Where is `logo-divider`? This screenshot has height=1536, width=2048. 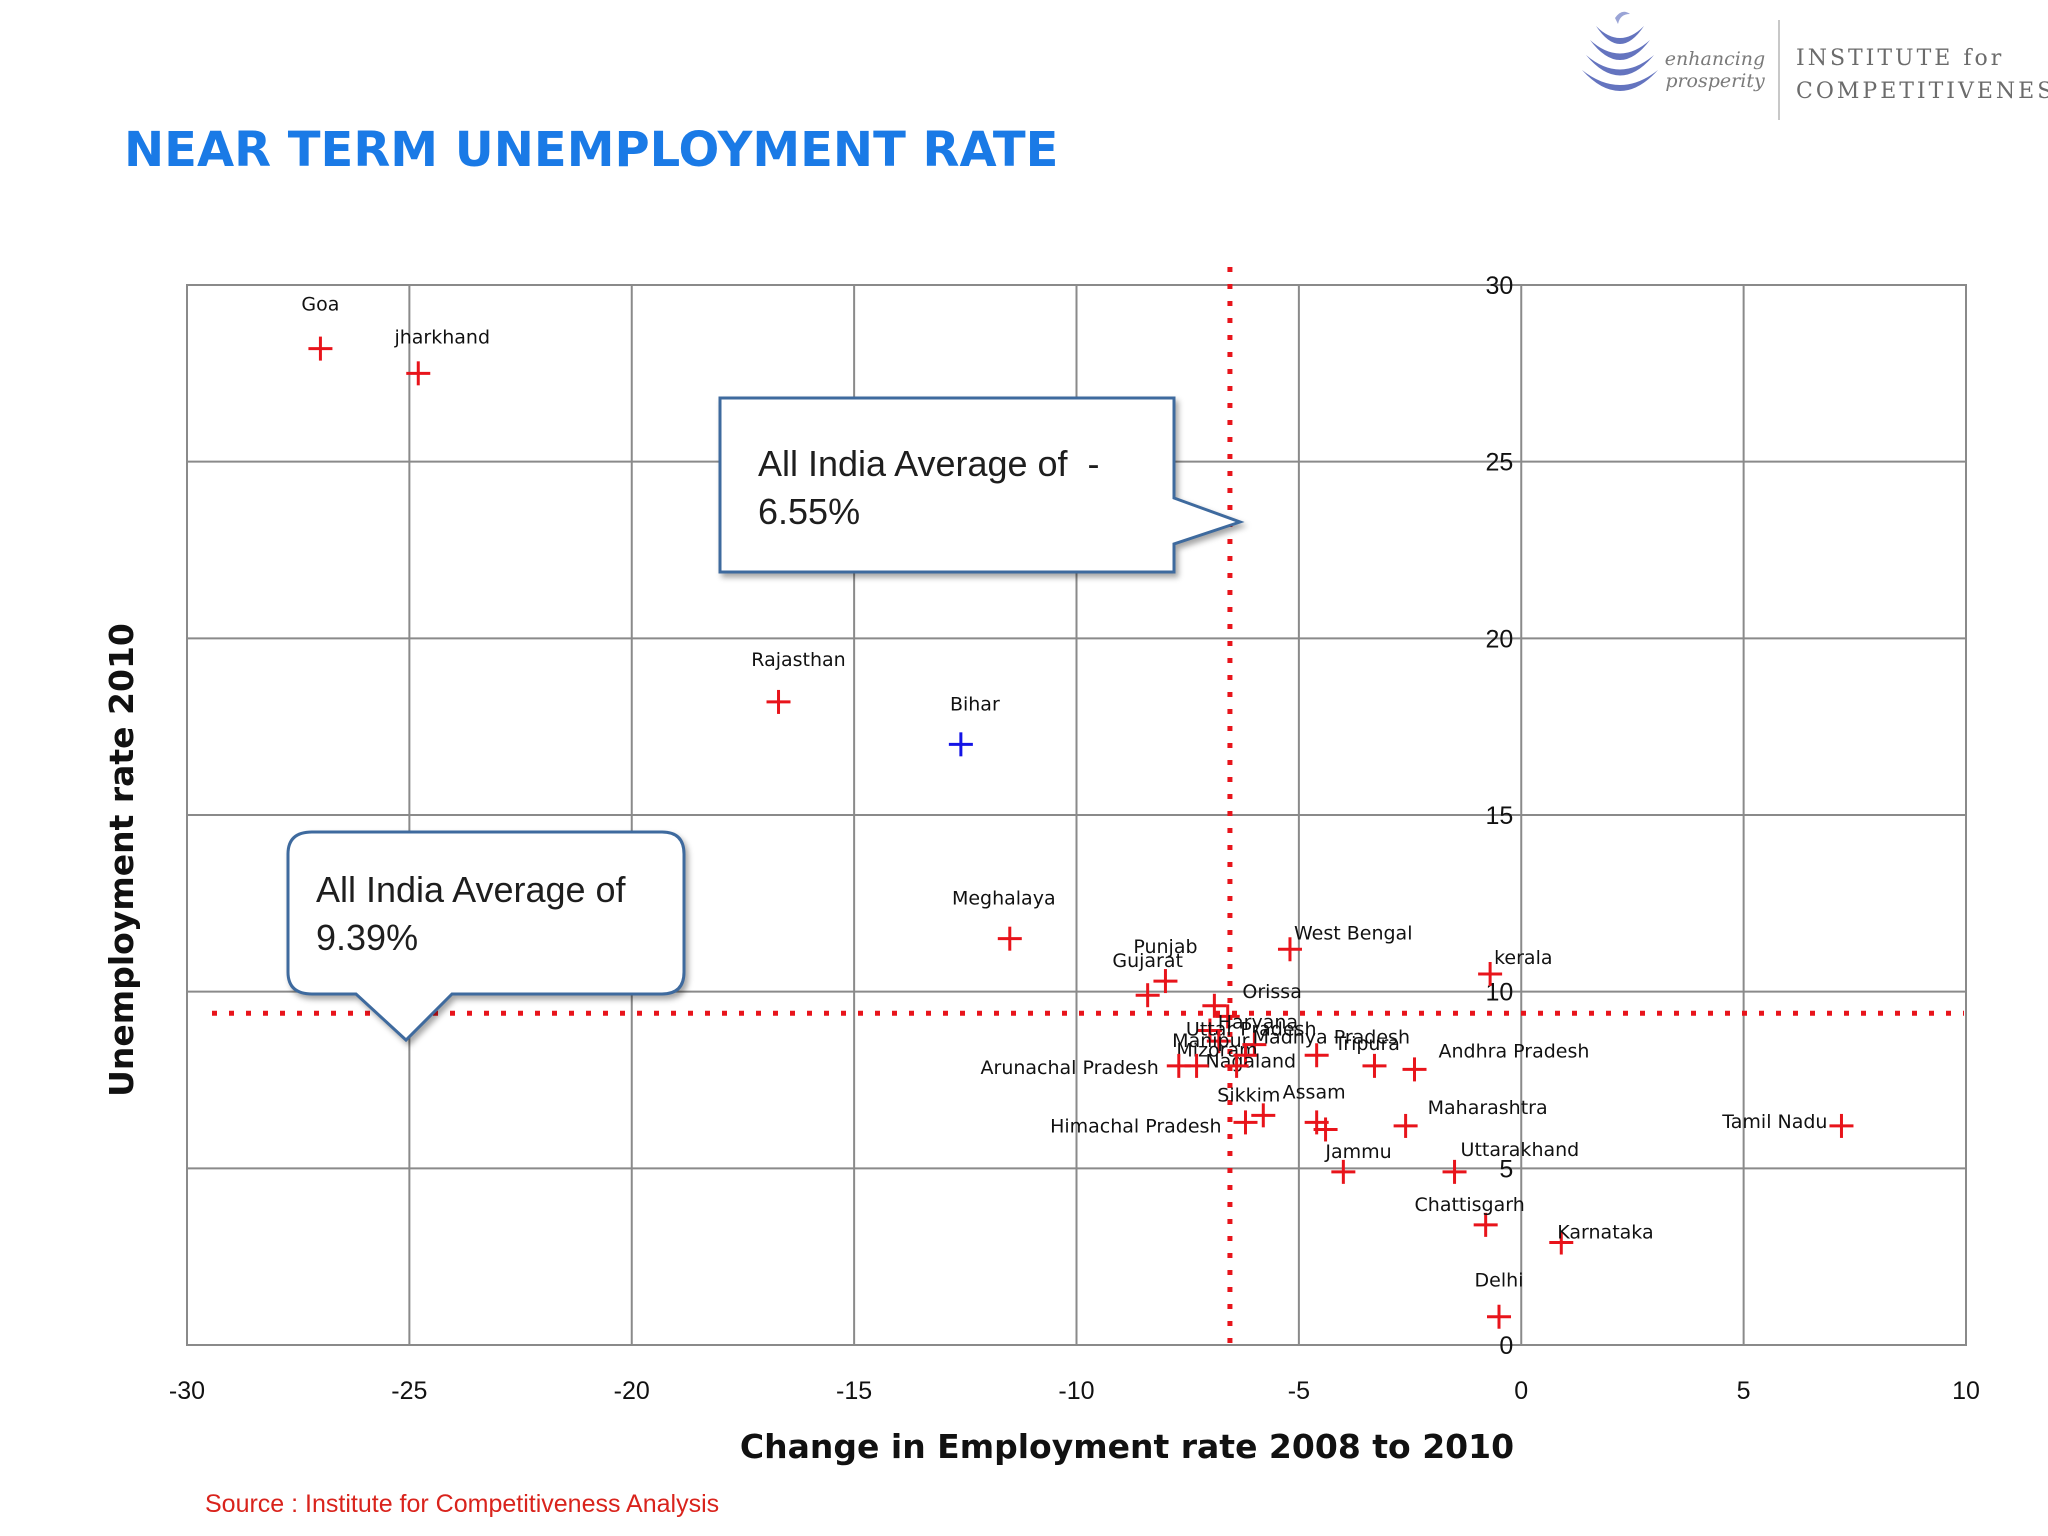
logo-divider is located at coordinates (1779, 70).